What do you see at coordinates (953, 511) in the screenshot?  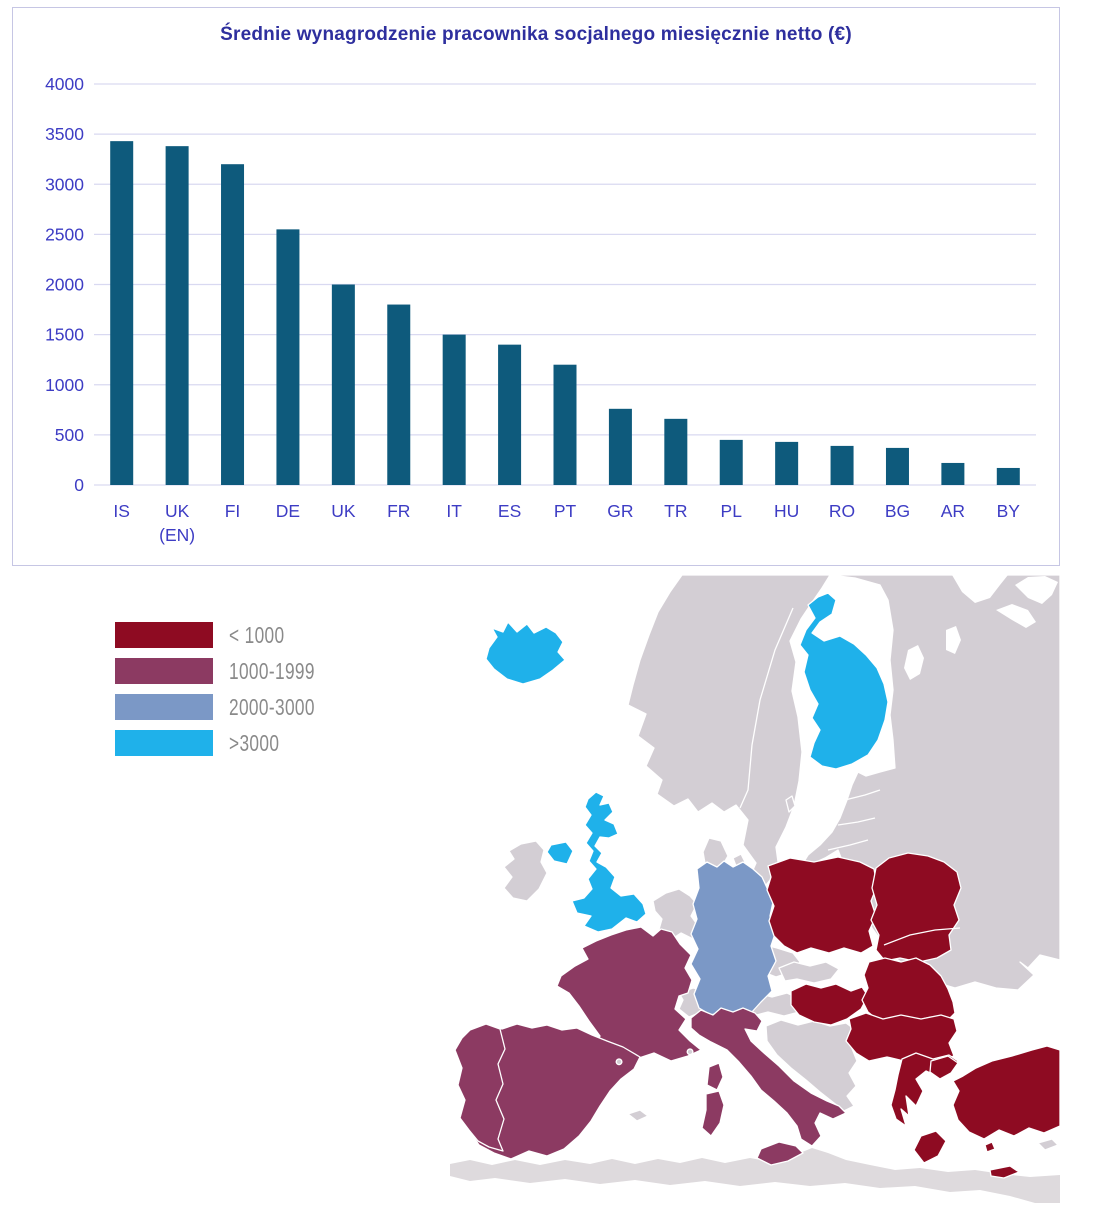 I see `x-category-label: AR` at bounding box center [953, 511].